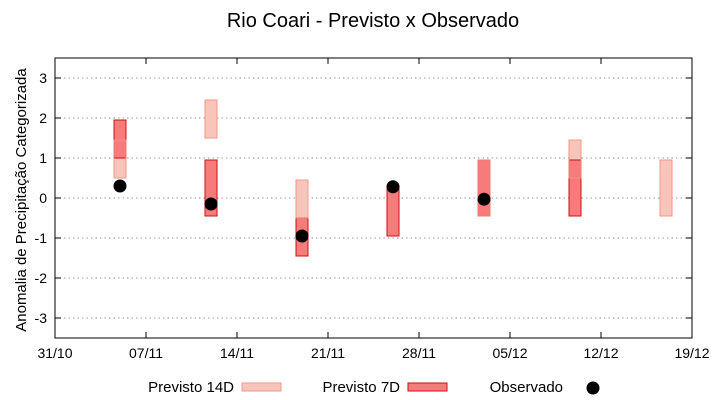 This screenshot has width=720, height=400. Describe the element at coordinates (43, 78) in the screenshot. I see `y-tick-label: 3` at that location.